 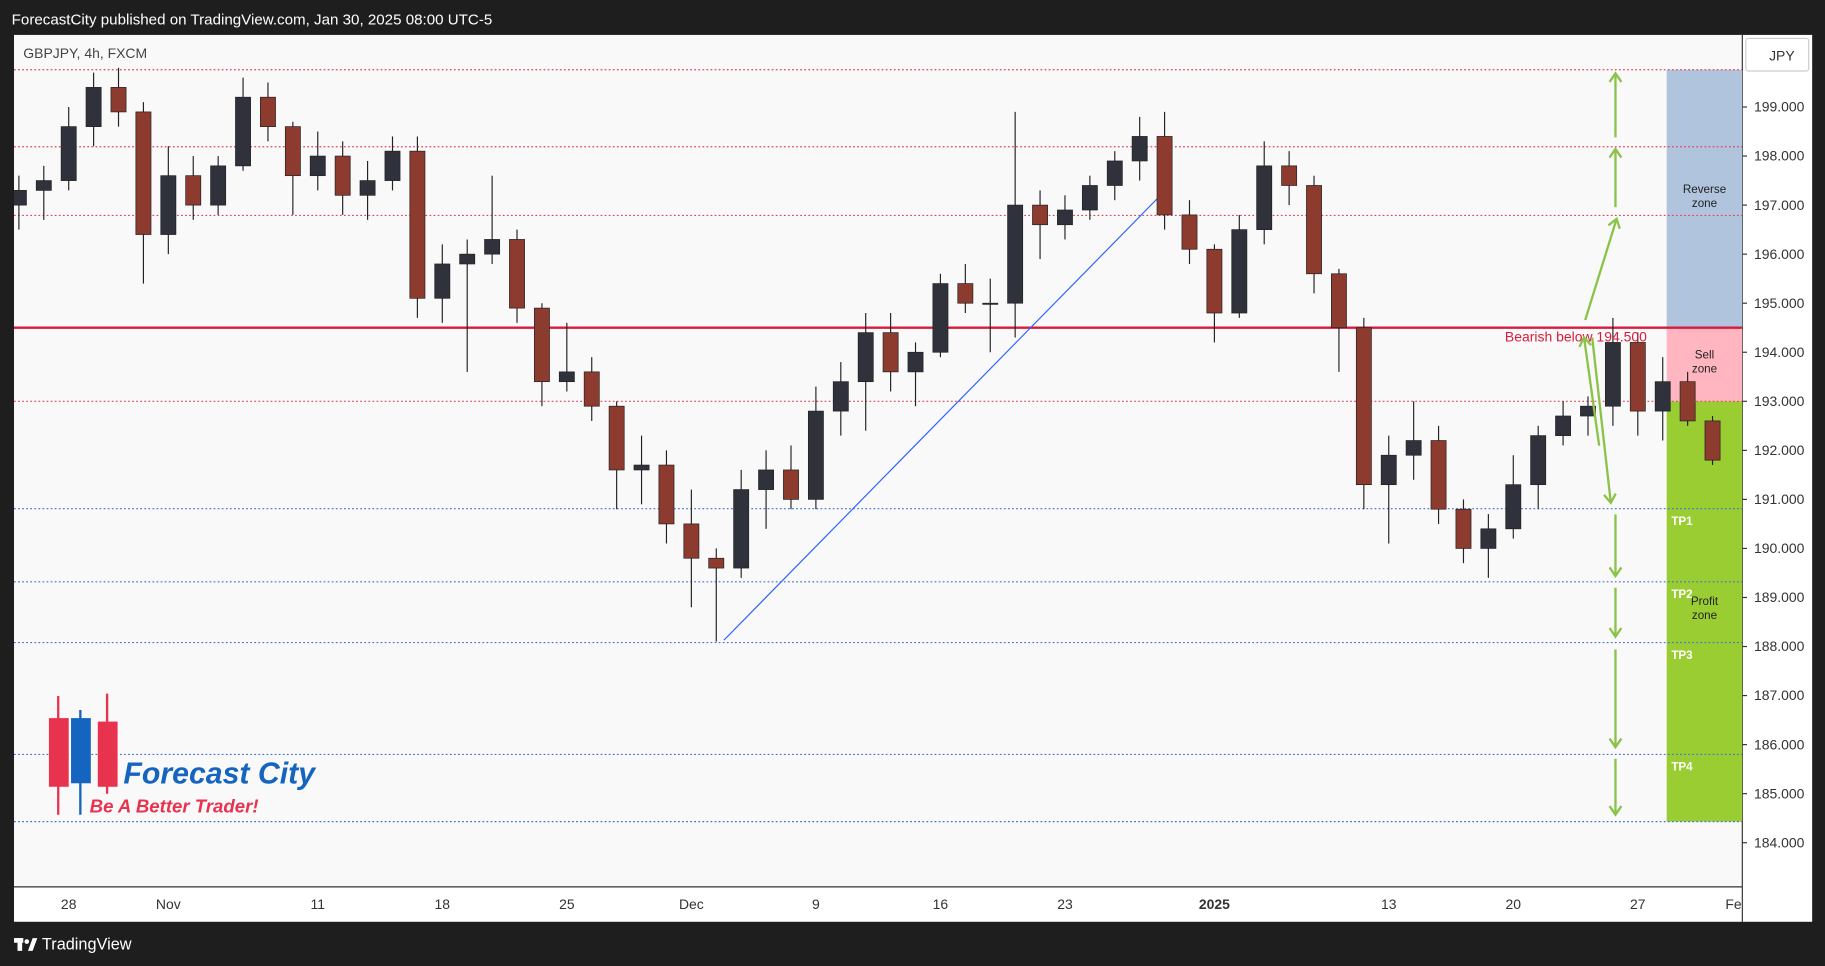 I want to click on logo-name: Forecast City, so click(x=220, y=773).